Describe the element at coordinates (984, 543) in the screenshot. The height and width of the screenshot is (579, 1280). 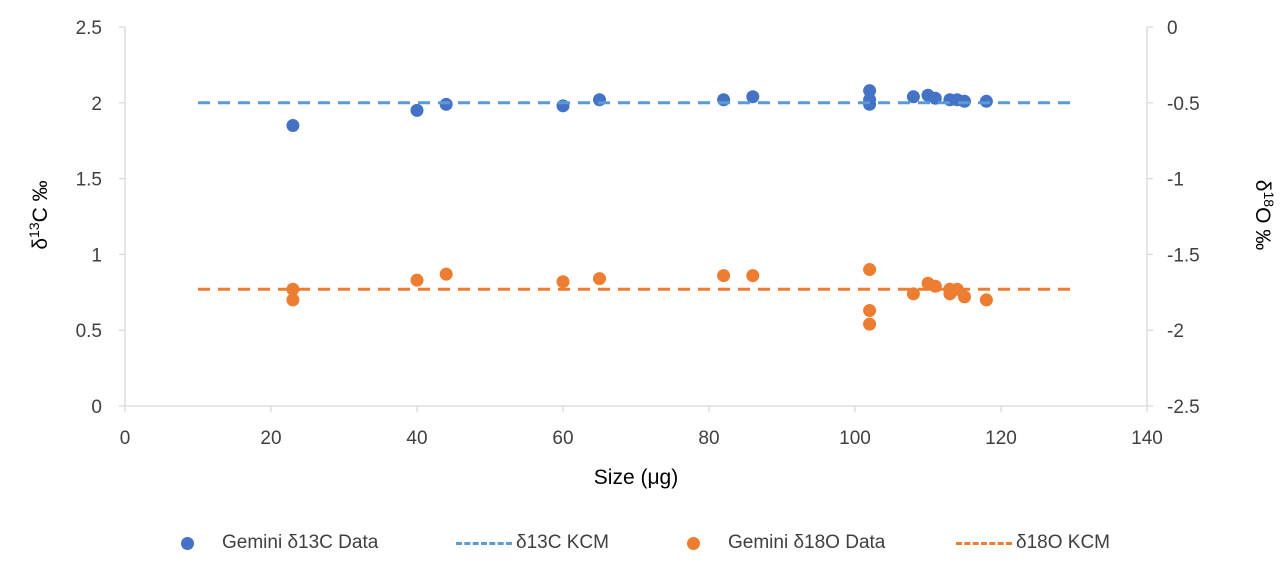
I see `legend-marker-o18-kcm` at that location.